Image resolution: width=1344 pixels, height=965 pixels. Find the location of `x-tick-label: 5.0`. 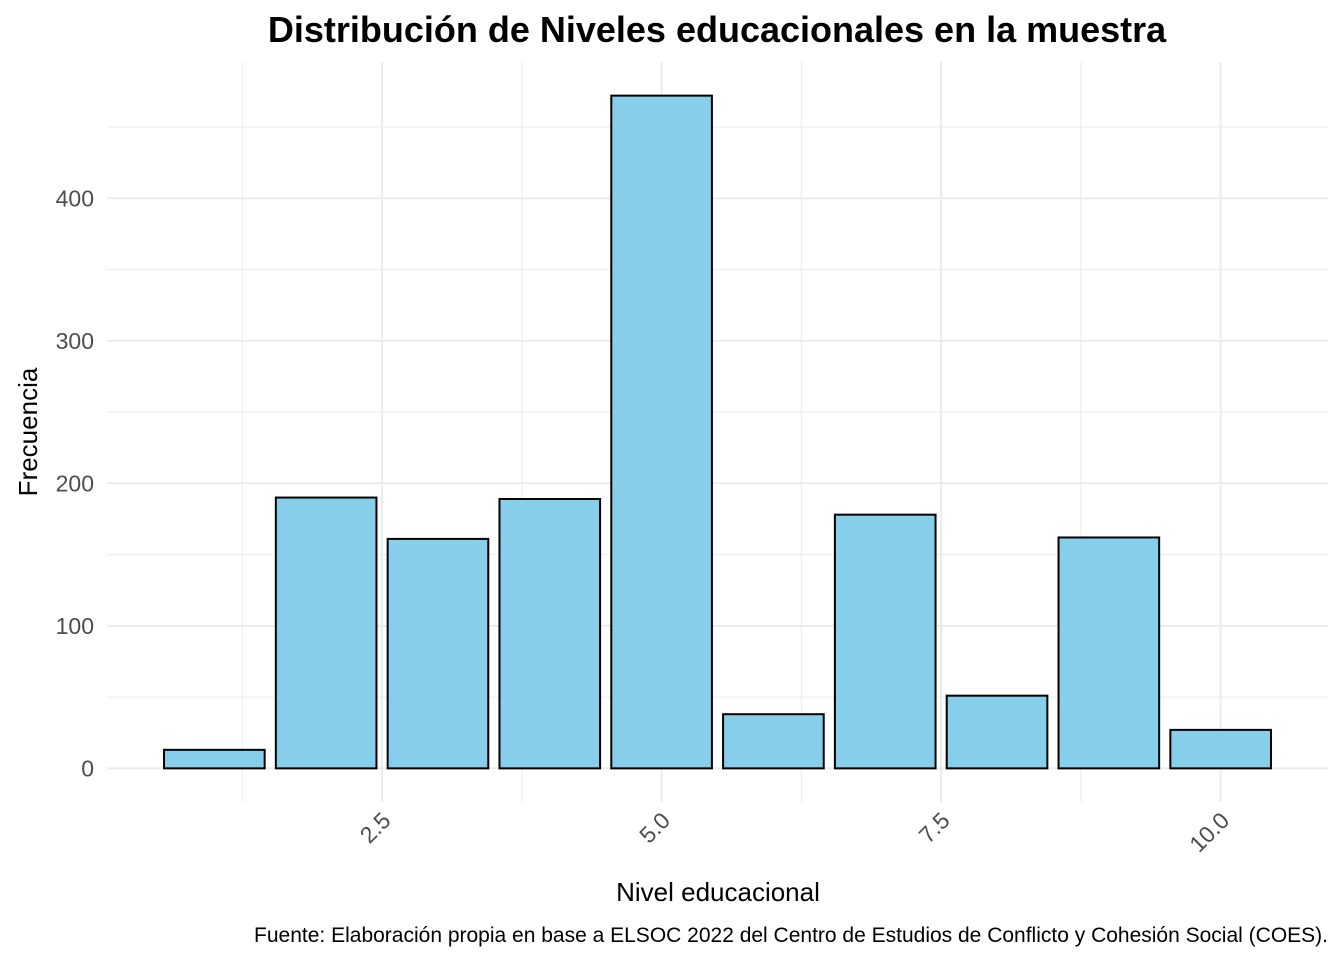

x-tick-label: 5.0 is located at coordinates (654, 827).